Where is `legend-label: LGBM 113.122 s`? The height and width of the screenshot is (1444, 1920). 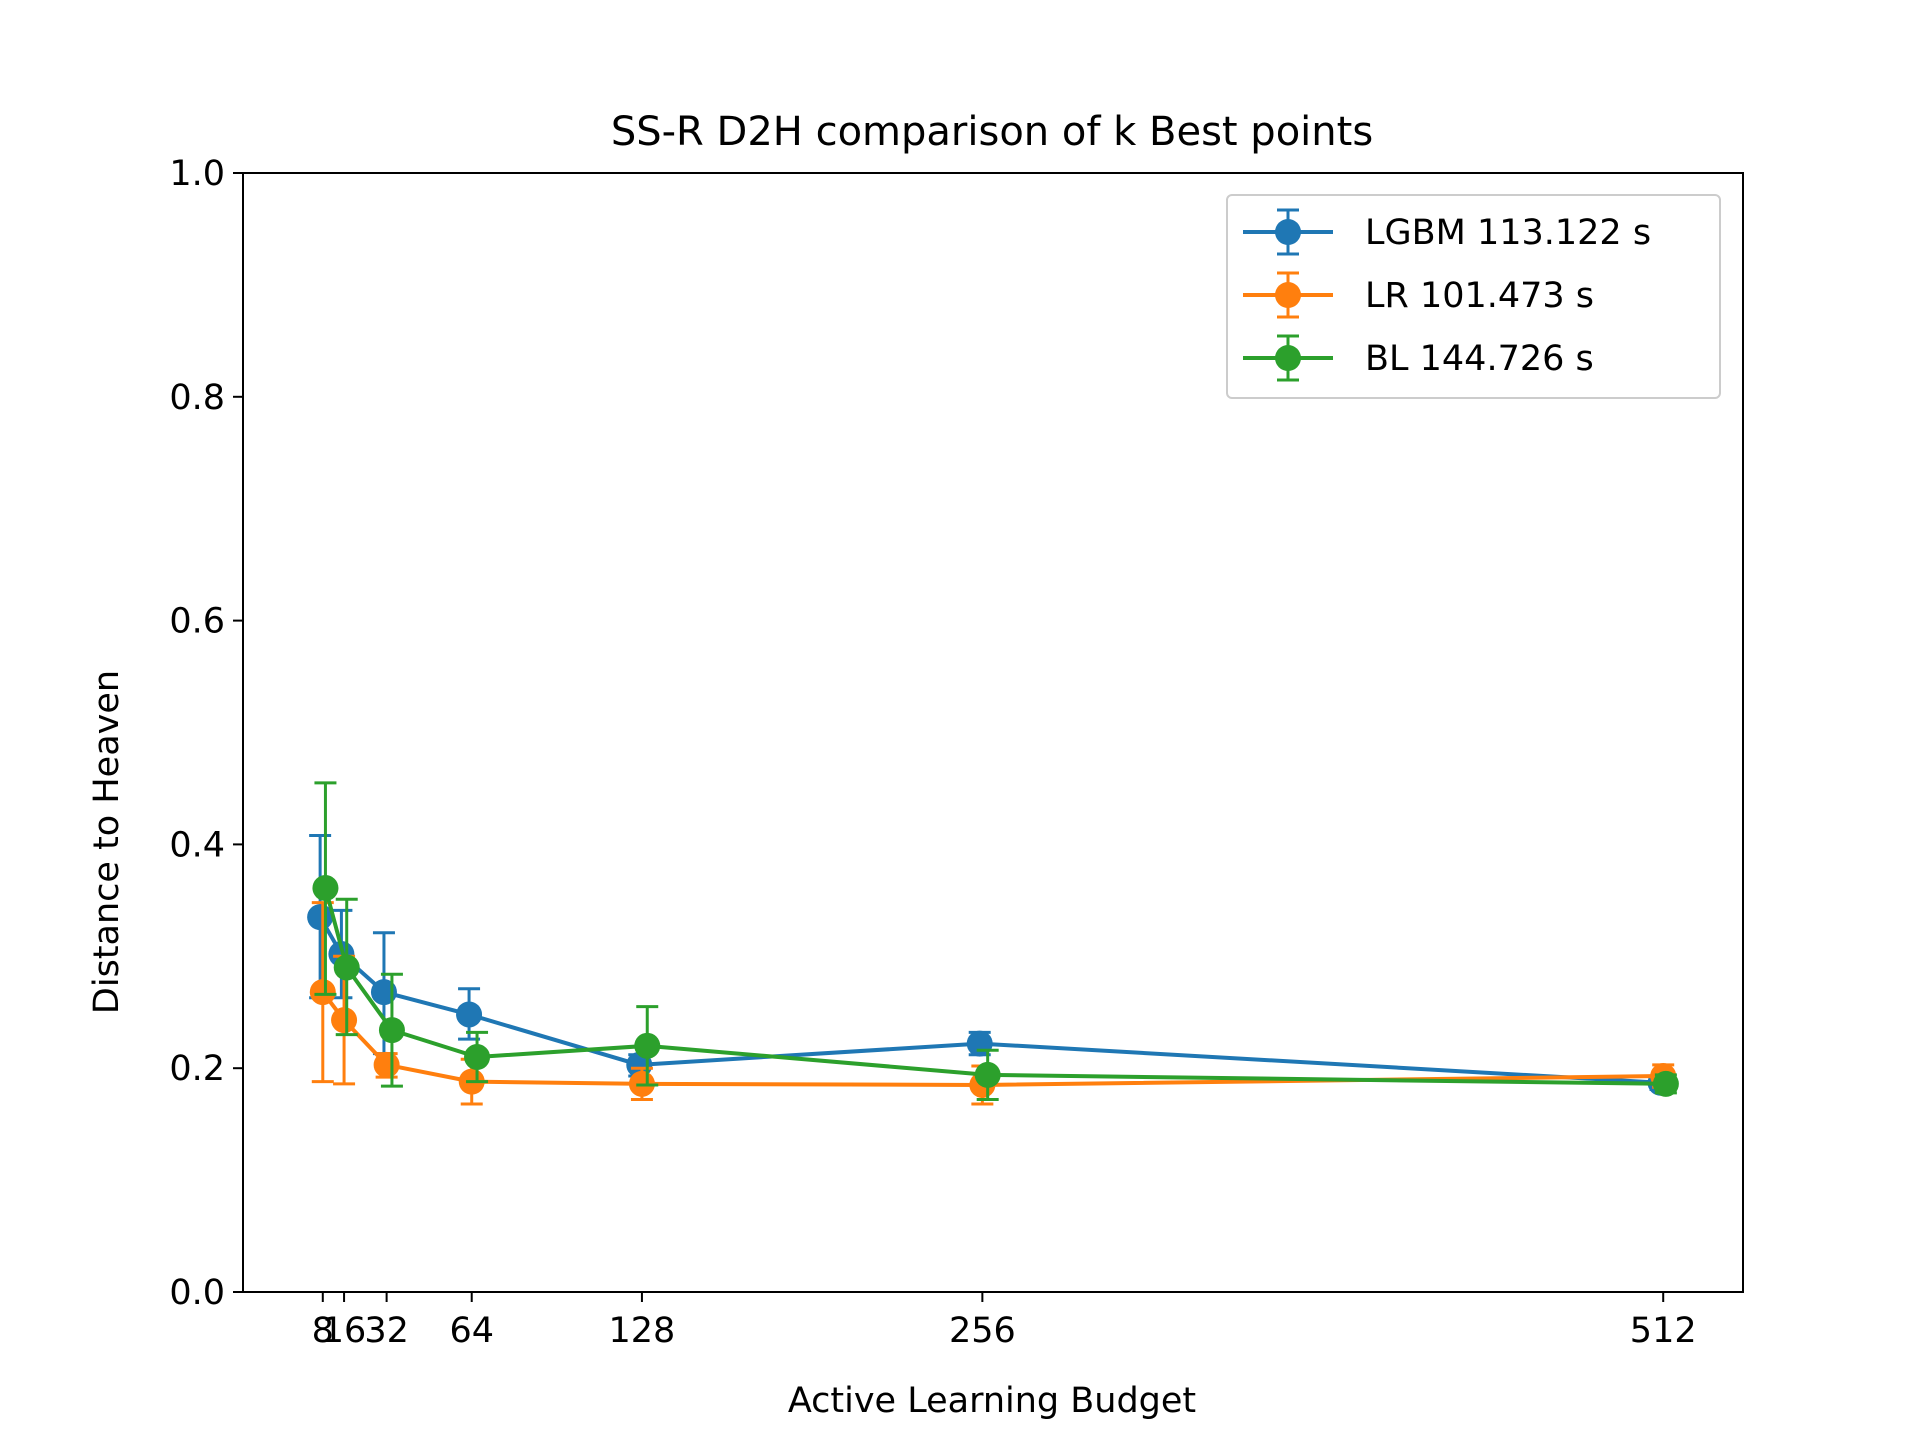
legend-label: LGBM 113.122 s is located at coordinates (1508, 233).